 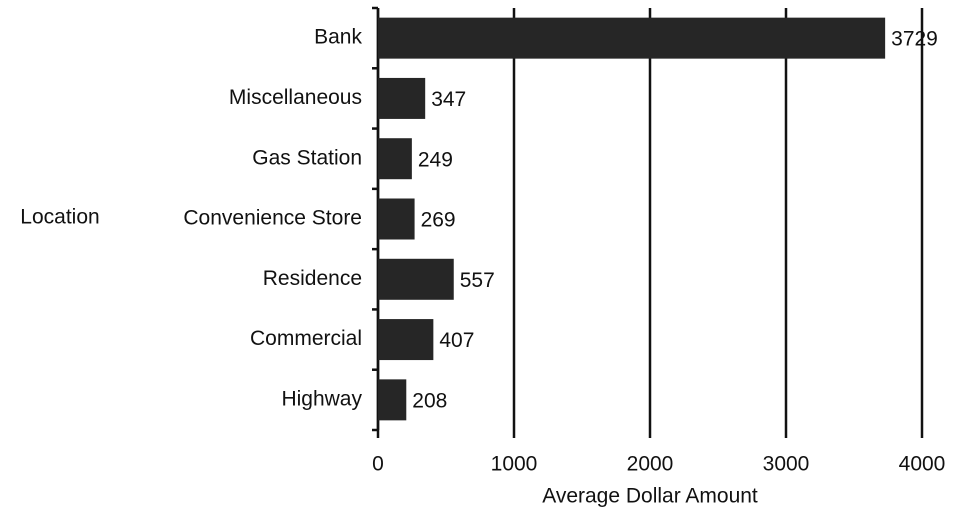 I want to click on value-label: 3729, so click(x=914, y=39).